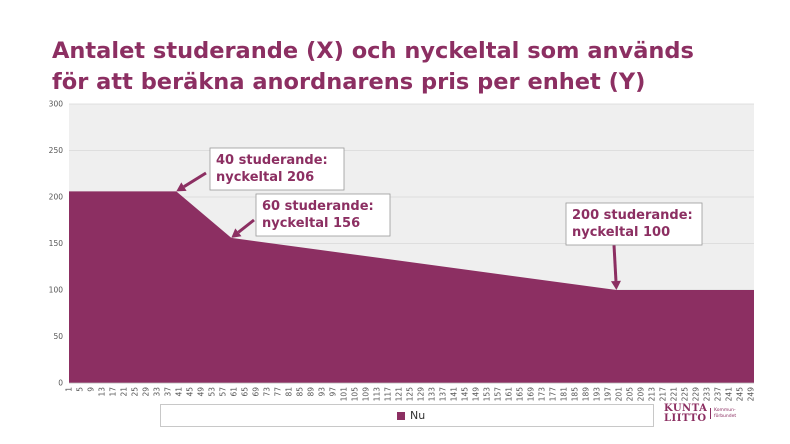 The image size is (790, 444). I want to click on x-tick-label: 89, so click(311, 392).